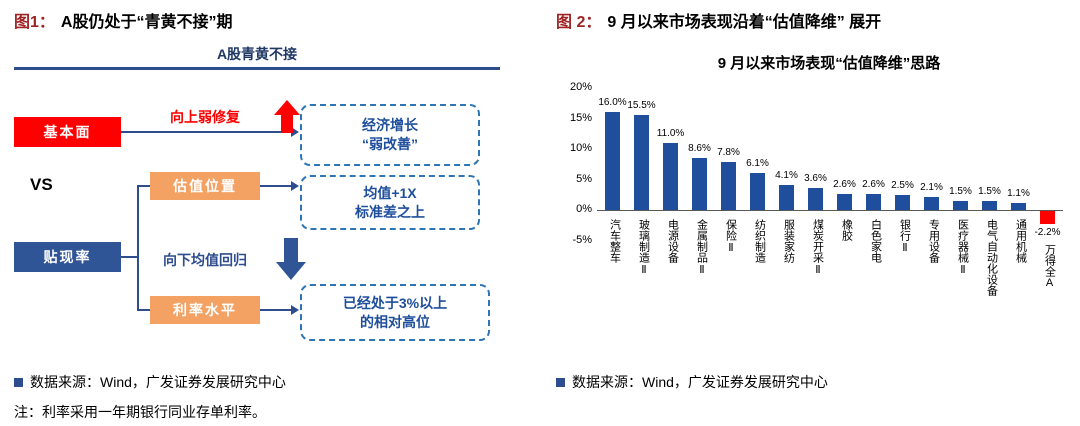  I want to click on bar-value-label: 7.8%, so click(728, 153).